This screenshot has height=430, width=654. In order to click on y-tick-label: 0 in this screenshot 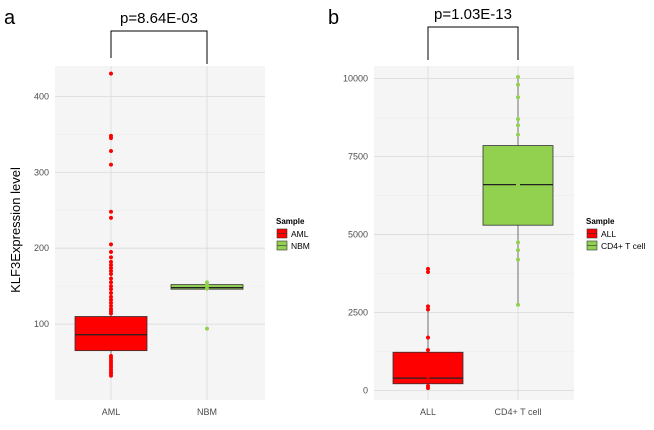, I will do `click(365, 391)`.